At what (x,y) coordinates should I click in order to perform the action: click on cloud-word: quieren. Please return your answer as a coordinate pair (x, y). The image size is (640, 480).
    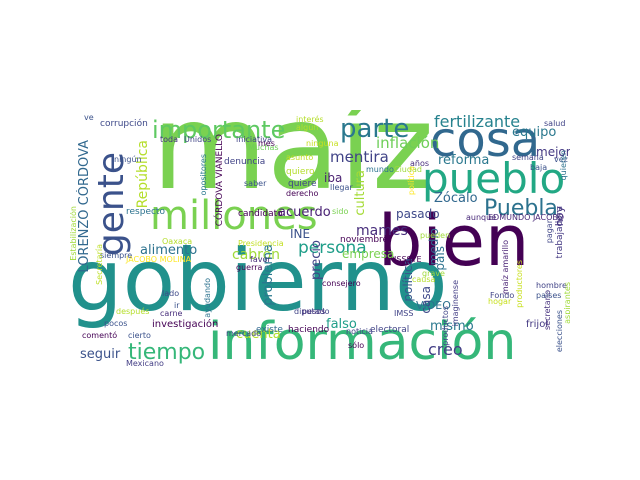
    Looking at the image, I should click on (563, 165).